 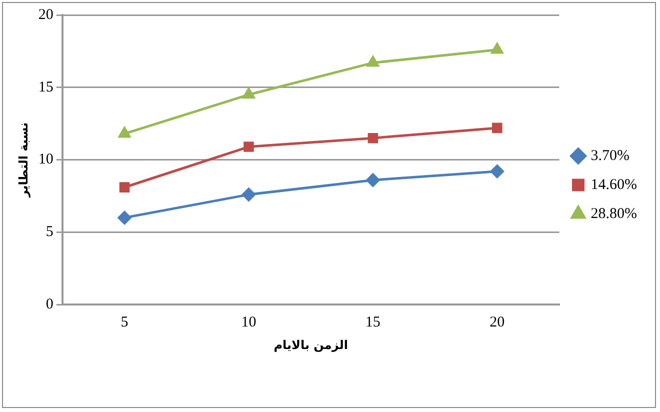 I want to click on x-tick-label: 20, so click(x=497, y=322).